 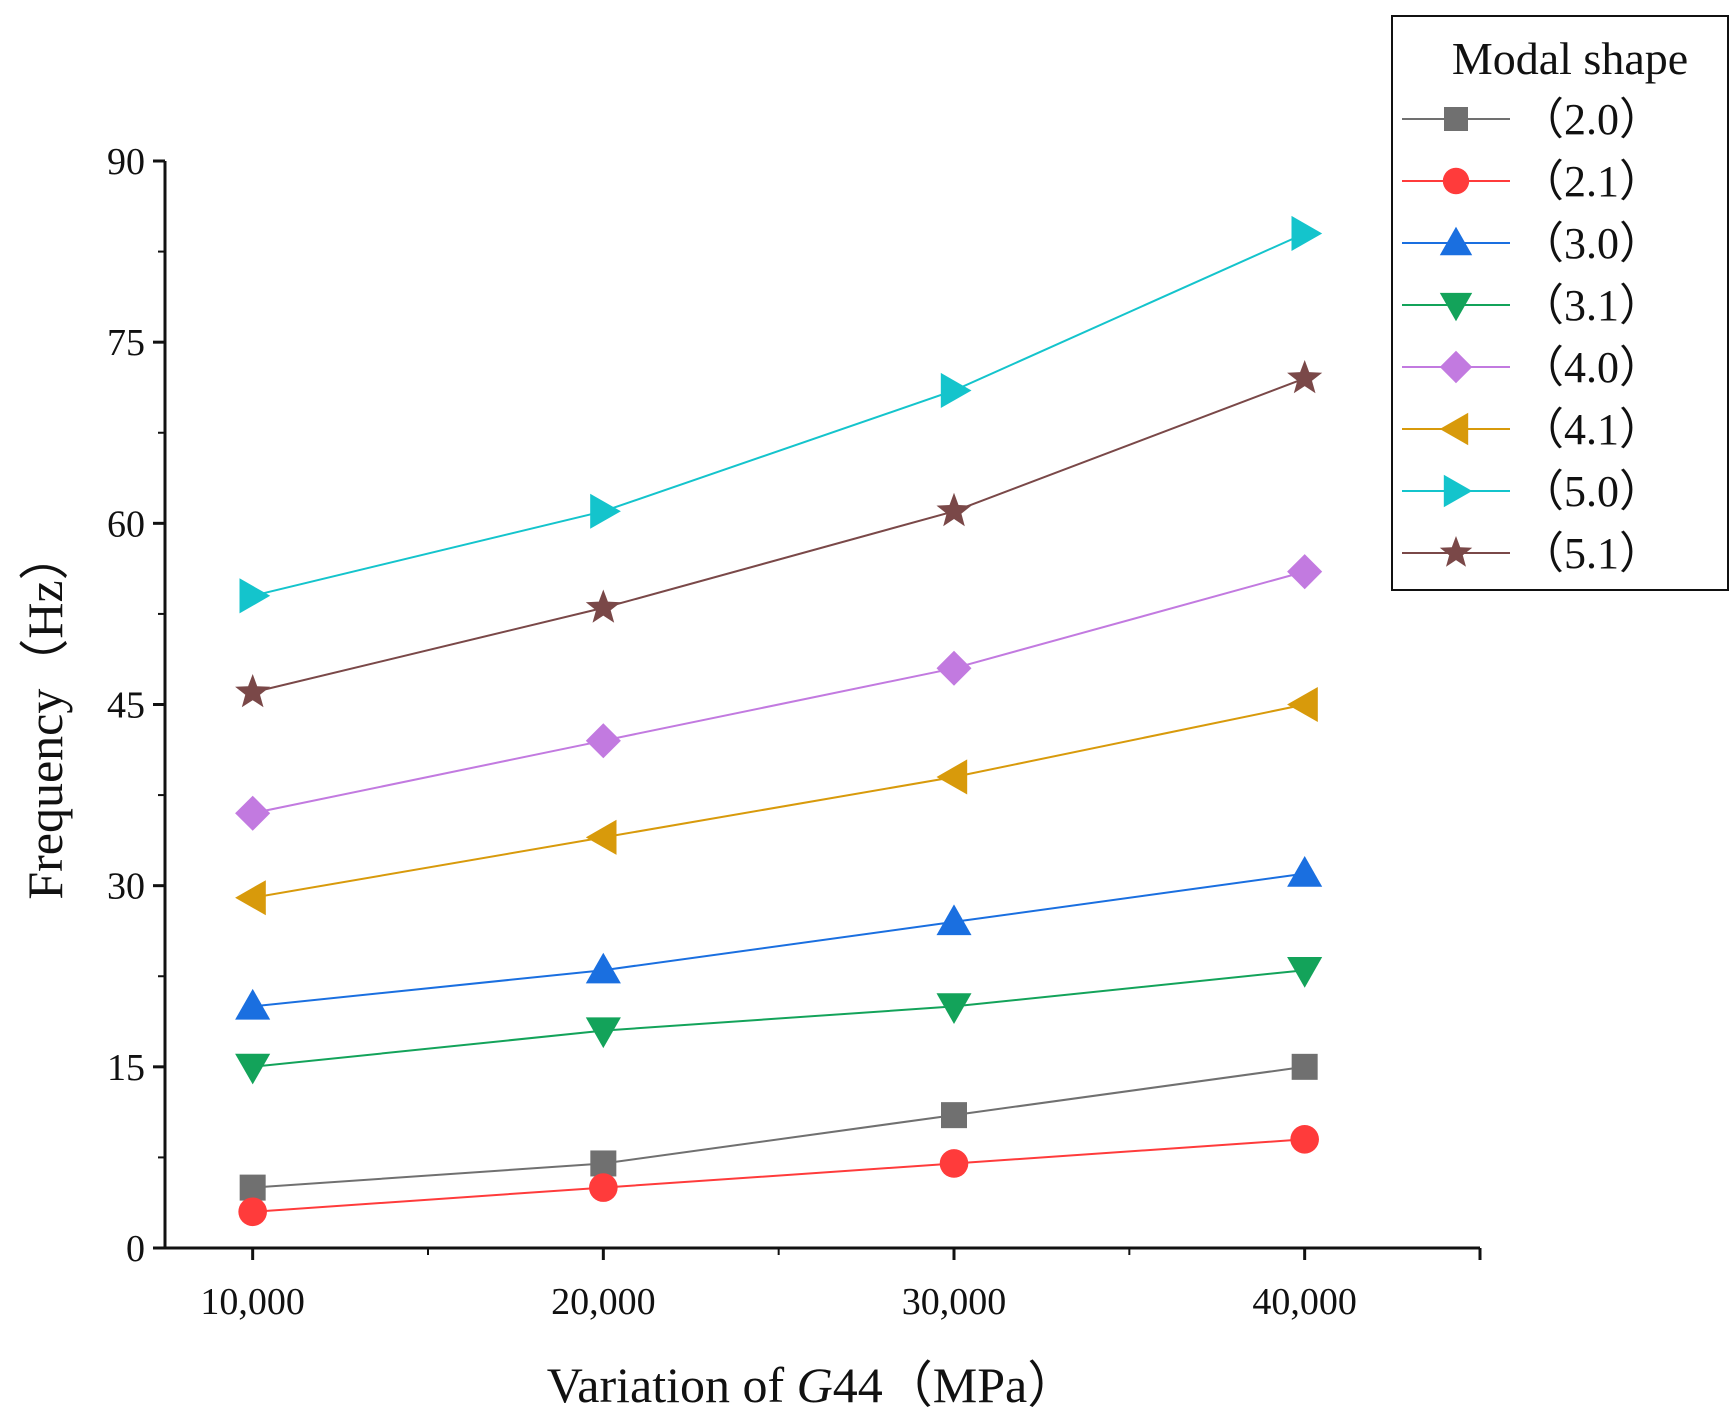 I want to click on y-axis-title: Frequency（Hz）, so click(x=45, y=714).